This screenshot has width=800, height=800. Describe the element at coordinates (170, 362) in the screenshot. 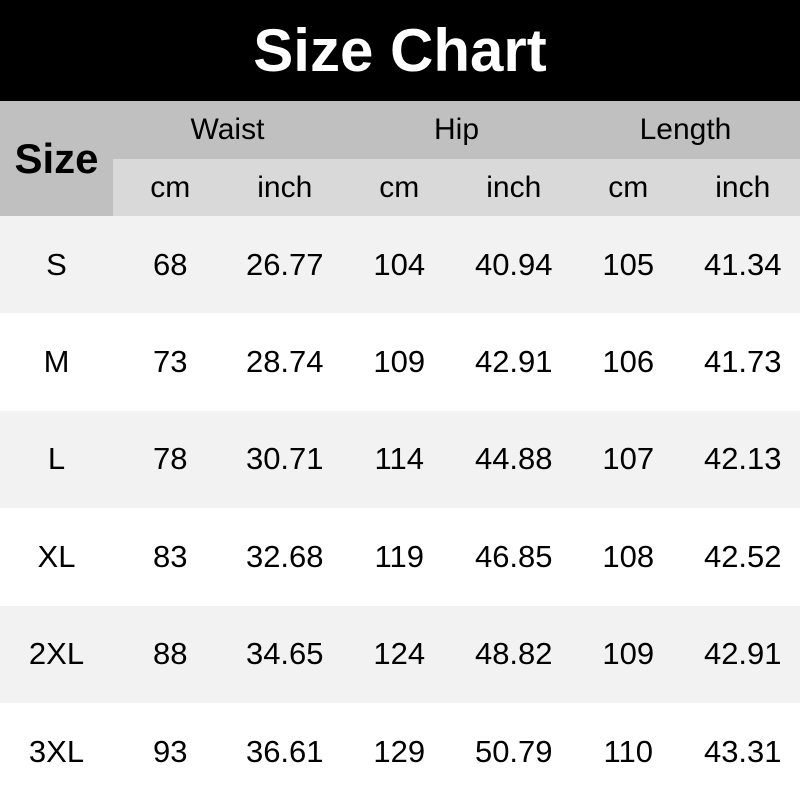

I see `value-cell: 73` at that location.